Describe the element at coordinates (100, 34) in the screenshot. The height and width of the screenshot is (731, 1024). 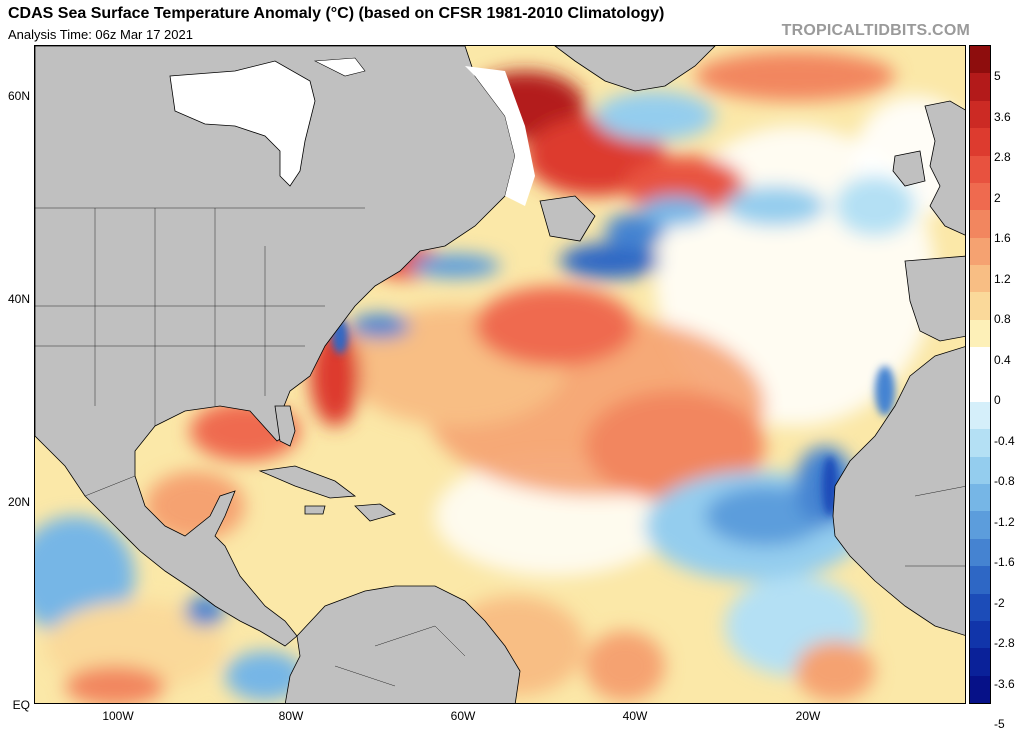
I see `analysis-time: Analysis Time: 06z Mar 17 2021` at that location.